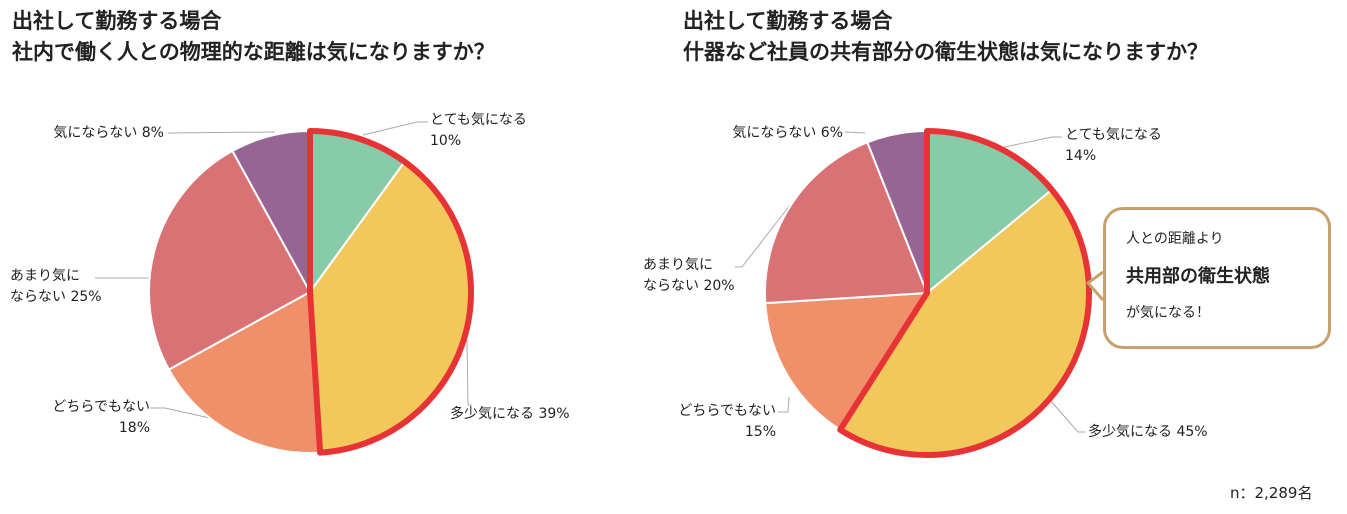 This screenshot has height=514, width=1347. I want to click on chart2-title-line2: 什器など社員の共有部分の衛生状態は気になりますか？, so click(945, 52).